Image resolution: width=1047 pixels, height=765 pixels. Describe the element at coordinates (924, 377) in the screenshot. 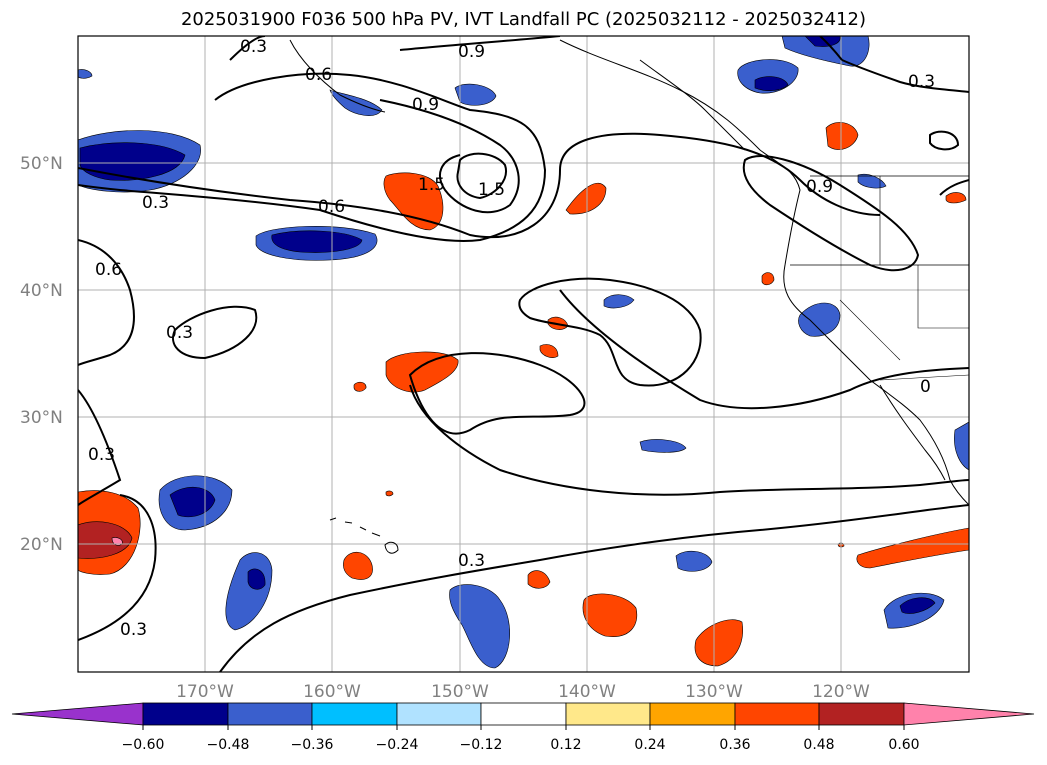

I see `mexico-us-border` at that location.